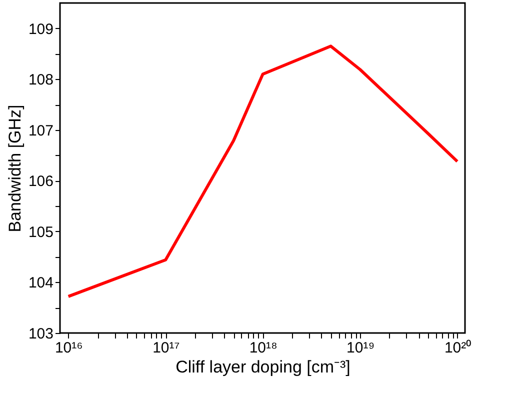 This screenshot has width=514, height=402. Describe the element at coordinates (360, 348) in the screenshot. I see `x-tick-label: 10¹⁹` at that location.